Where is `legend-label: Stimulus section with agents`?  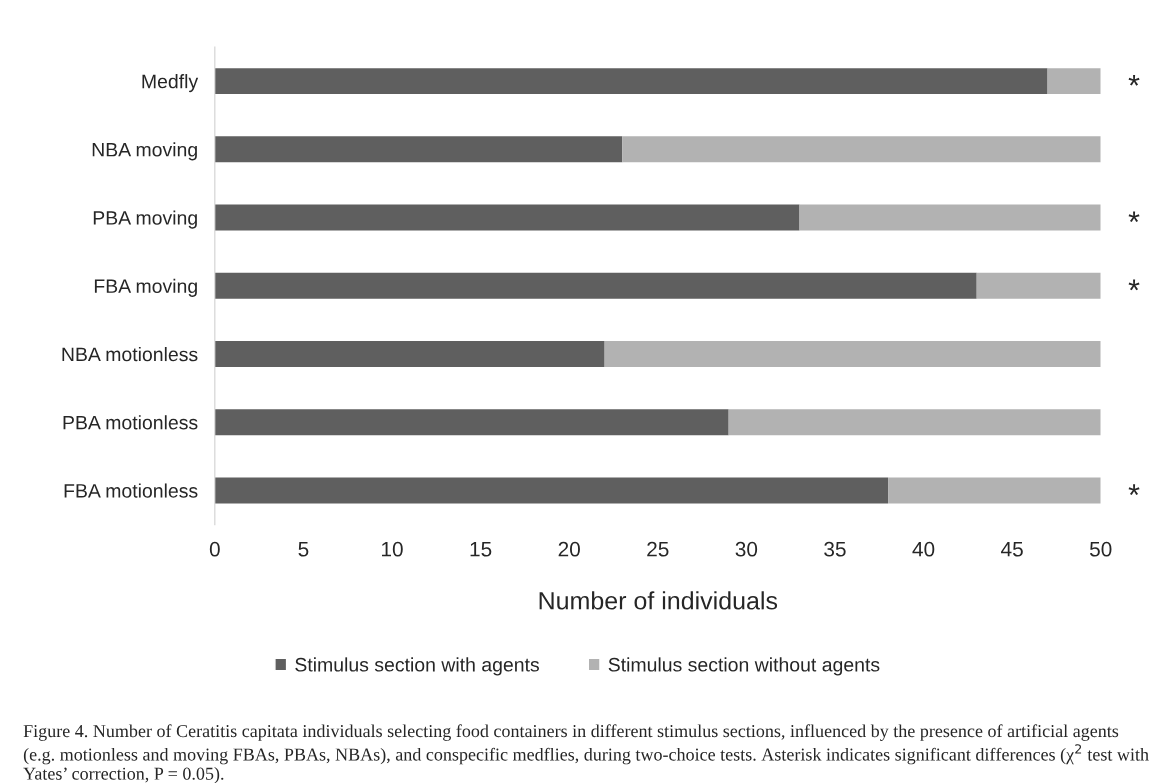
legend-label: Stimulus section with agents is located at coordinates (417, 666).